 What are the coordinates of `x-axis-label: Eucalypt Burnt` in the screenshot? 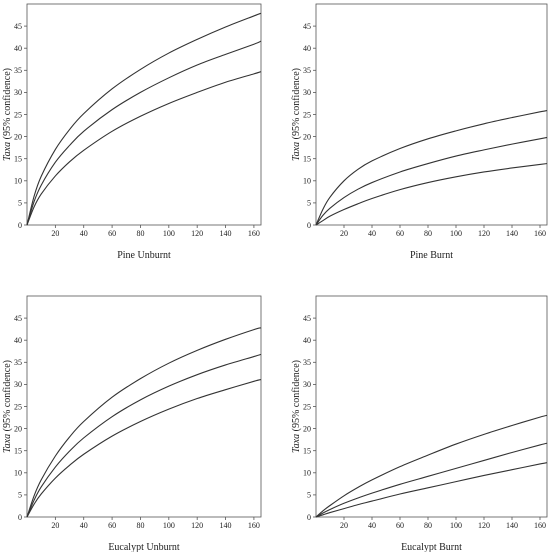 It's located at (431, 547).